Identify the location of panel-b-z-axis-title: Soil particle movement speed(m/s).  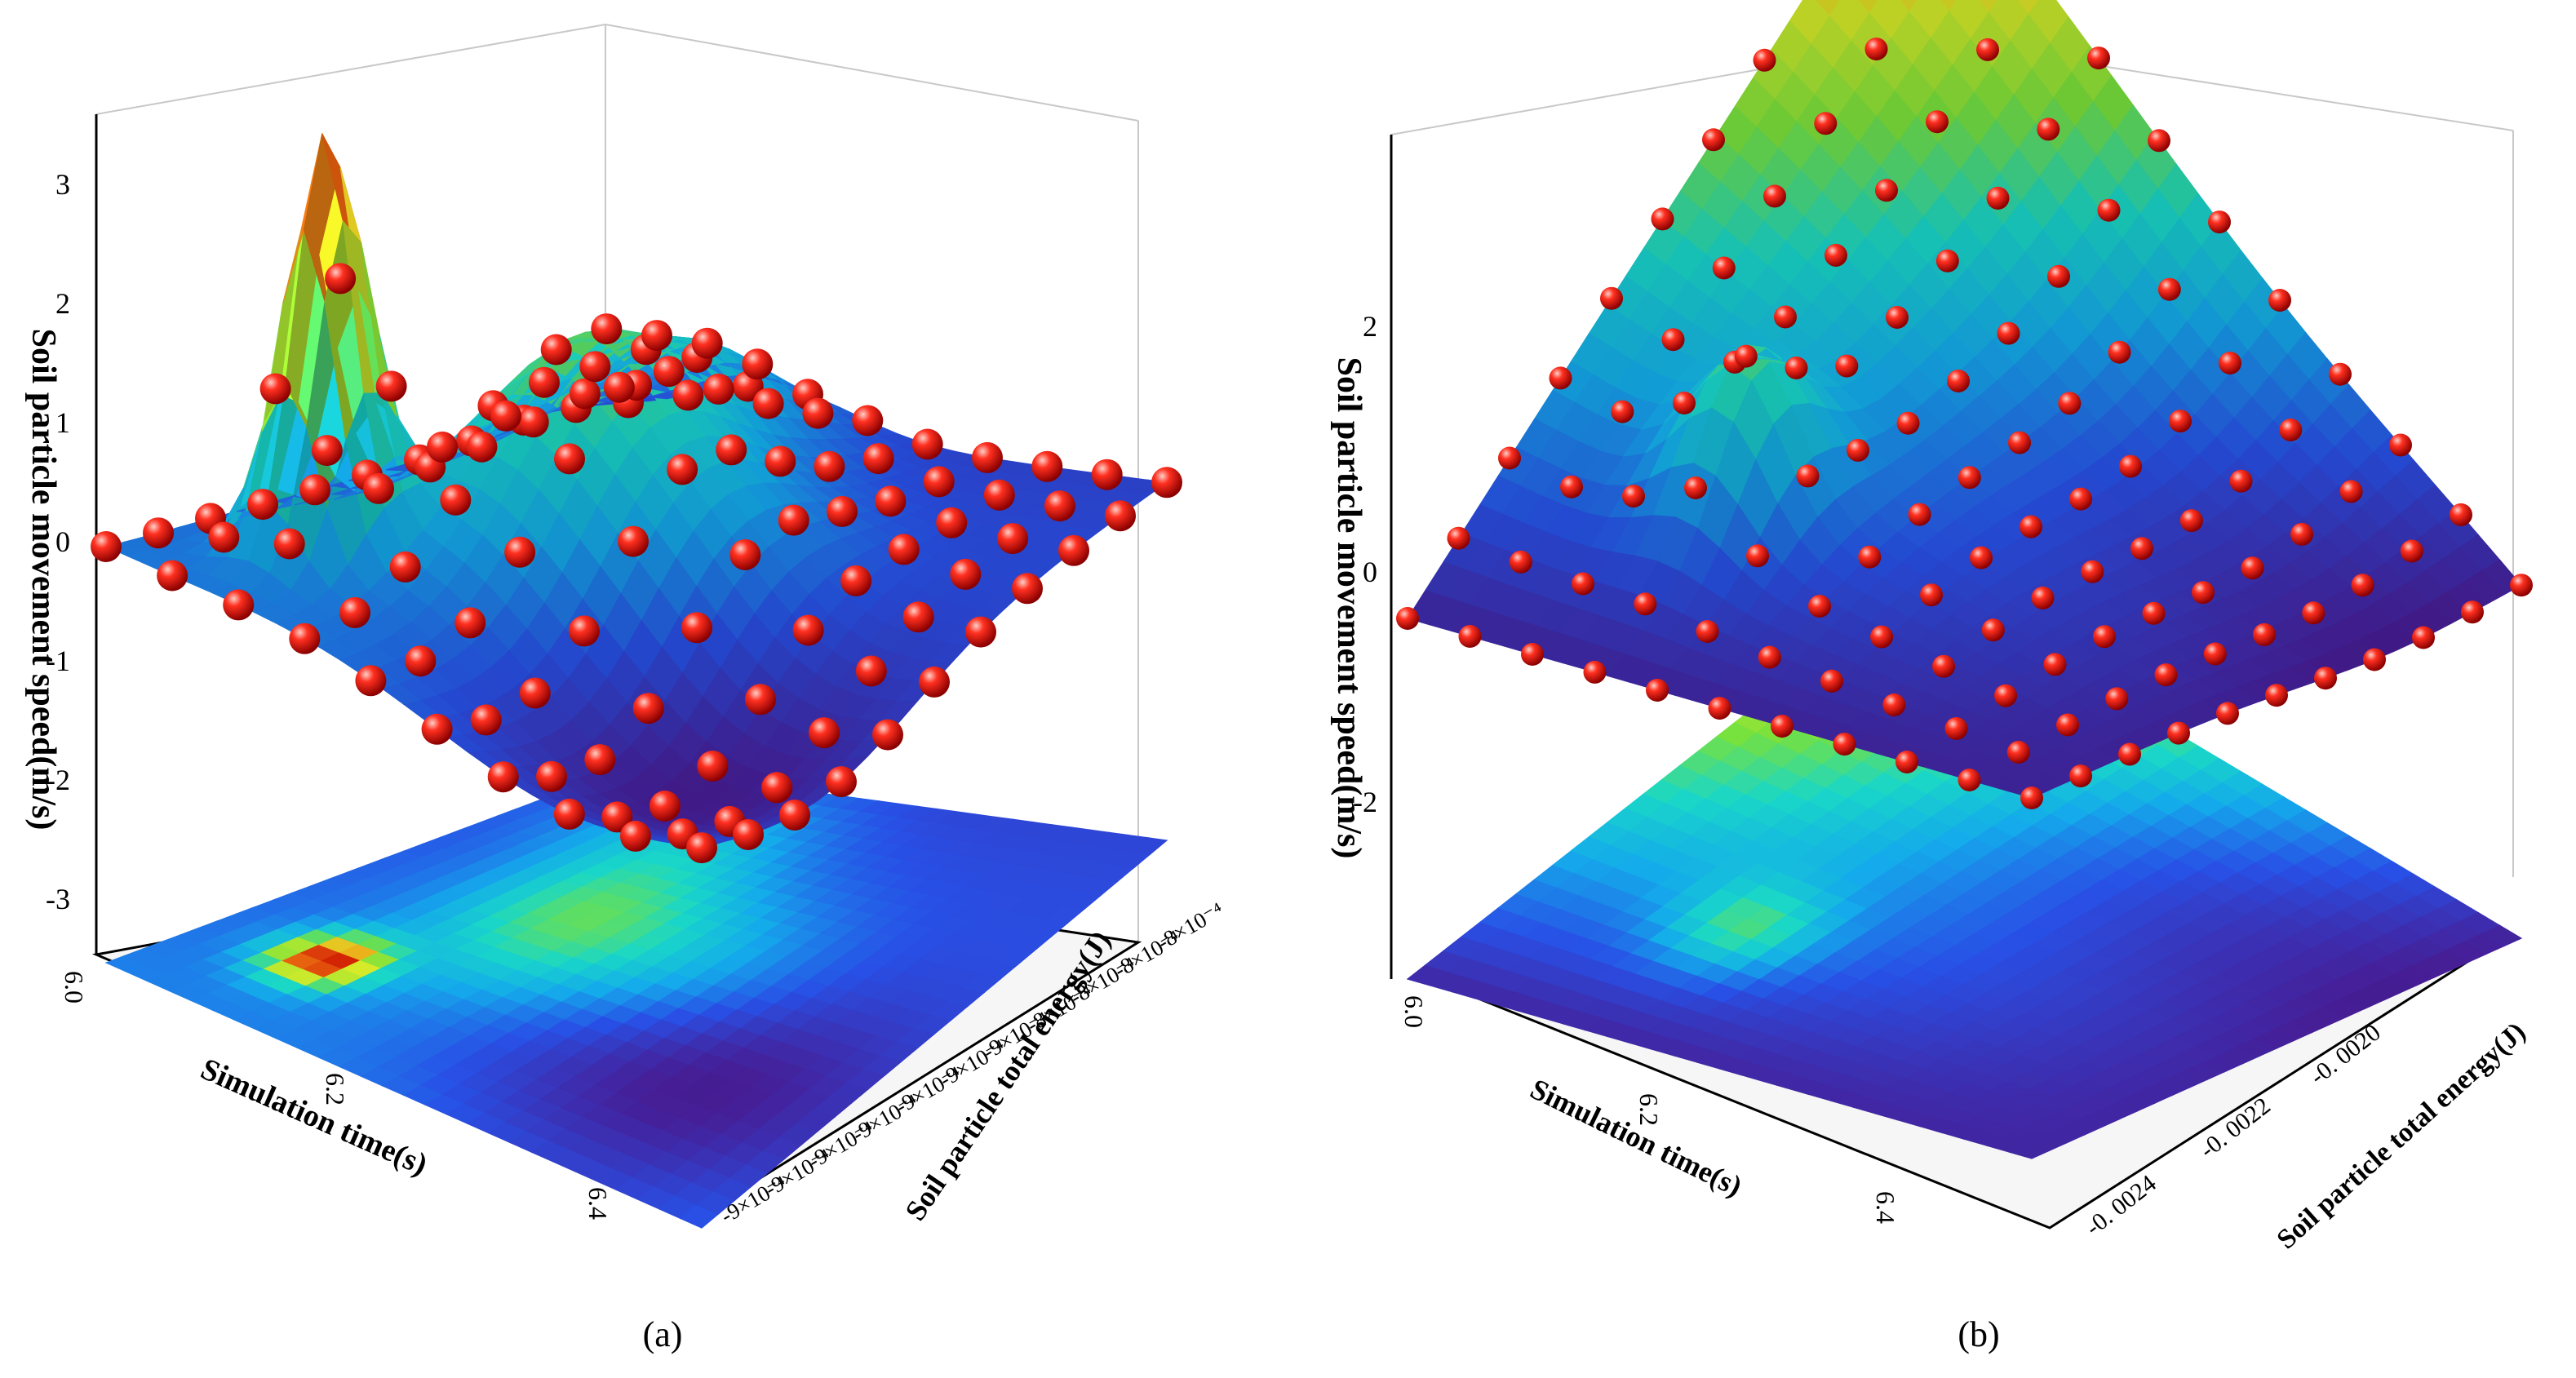
(1349, 608).